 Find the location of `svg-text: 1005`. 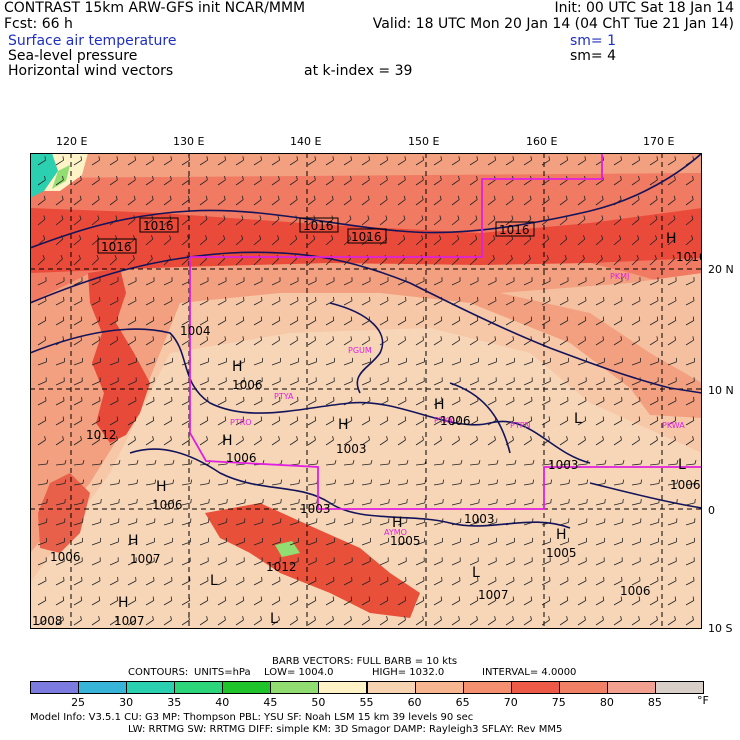

svg-text: 1005 is located at coordinates (561, 553).